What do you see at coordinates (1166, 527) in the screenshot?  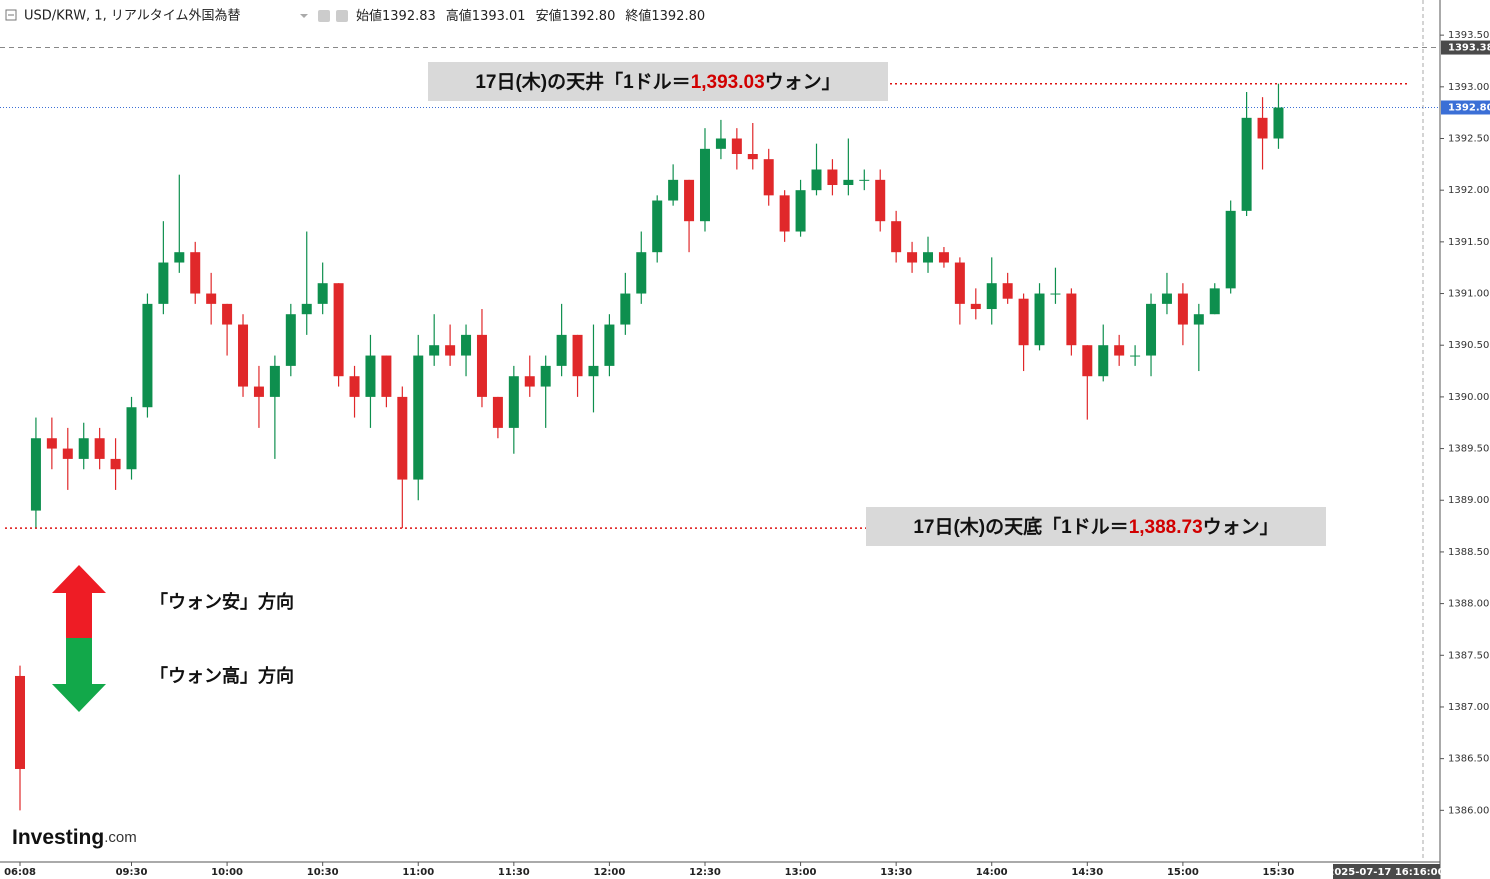 I see `annotation-value: 1,388.73` at bounding box center [1166, 527].